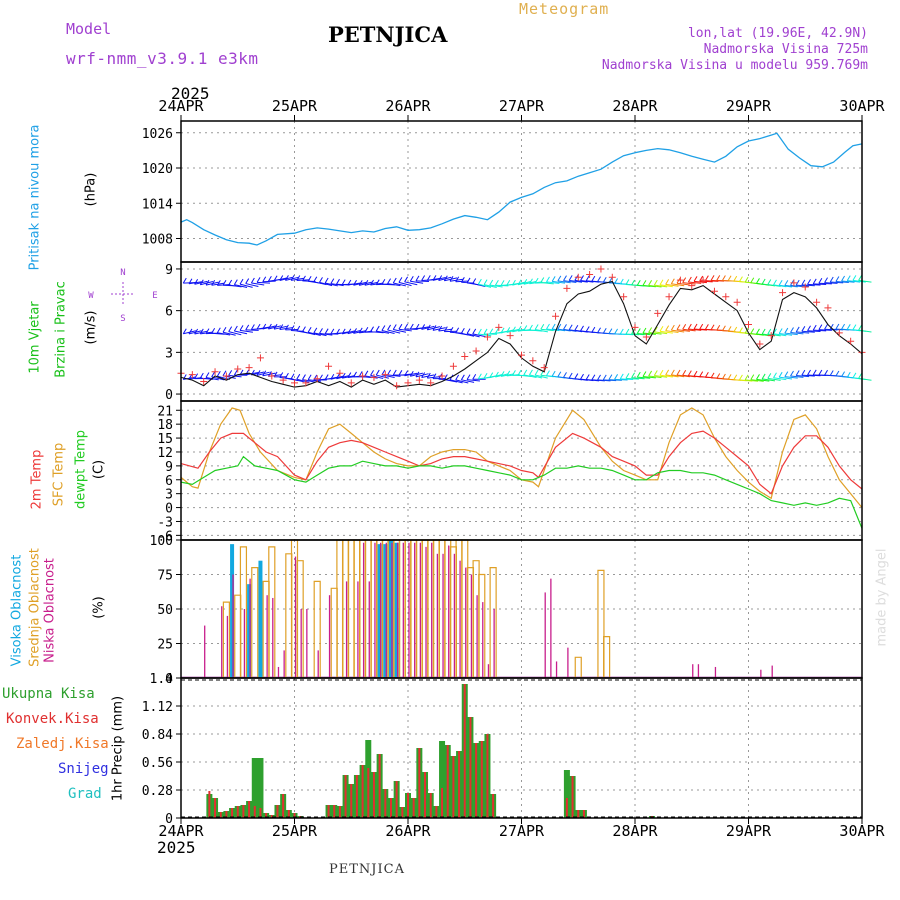 The width and height of the screenshot is (900, 900). Describe the element at coordinates (635, 106) in the screenshot. I see `date-label-top: 28APR` at that location.